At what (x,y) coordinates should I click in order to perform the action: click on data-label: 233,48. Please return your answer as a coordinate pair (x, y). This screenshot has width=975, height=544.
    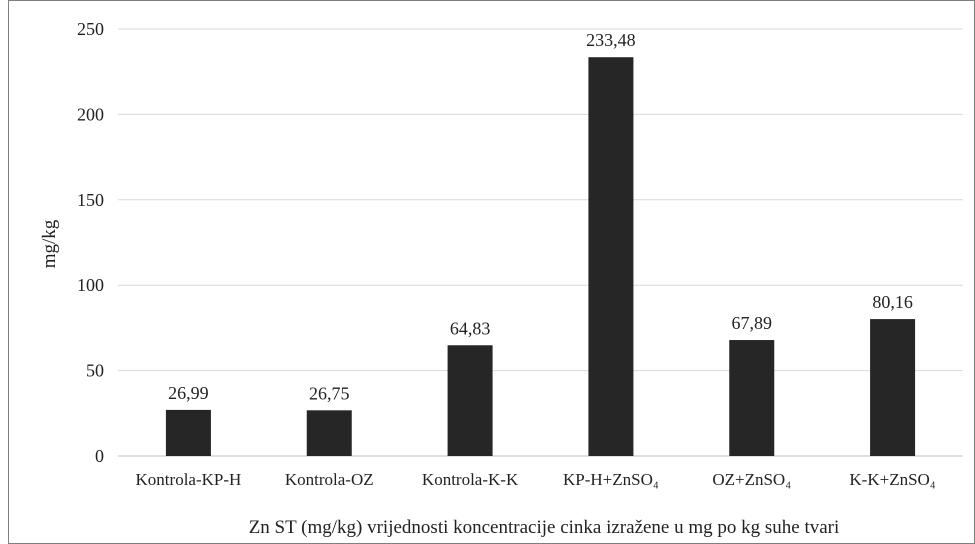
    Looking at the image, I should click on (611, 40).